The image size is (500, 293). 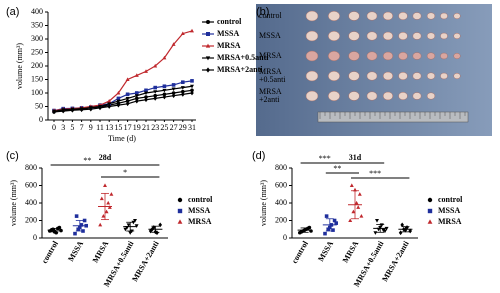 I want to click on significance-label: ***, so click(x=375, y=173).